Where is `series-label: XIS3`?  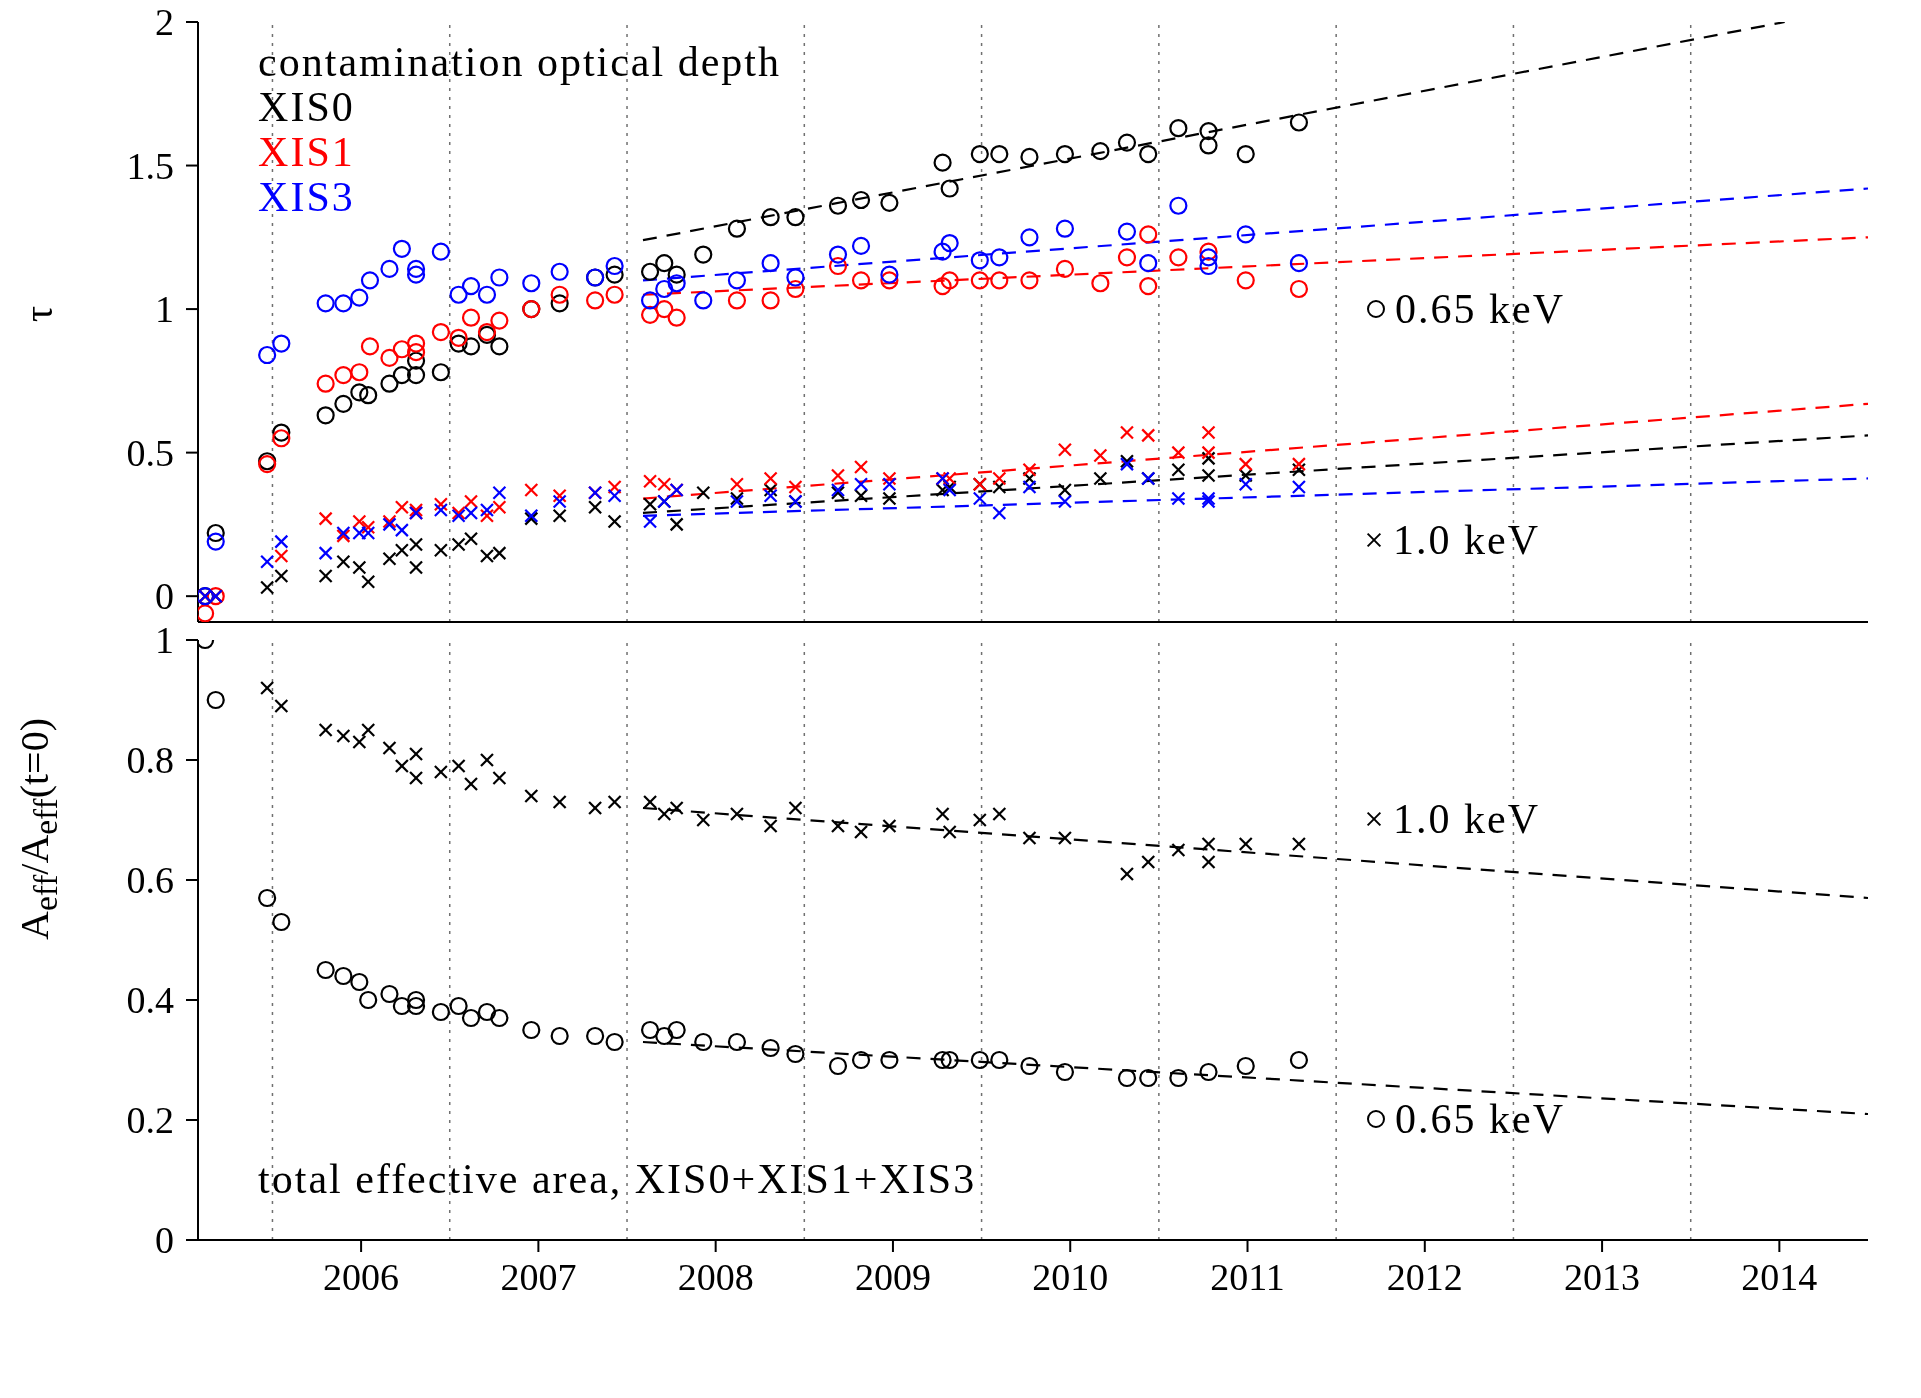
series-label: XIS3 is located at coordinates (307, 197).